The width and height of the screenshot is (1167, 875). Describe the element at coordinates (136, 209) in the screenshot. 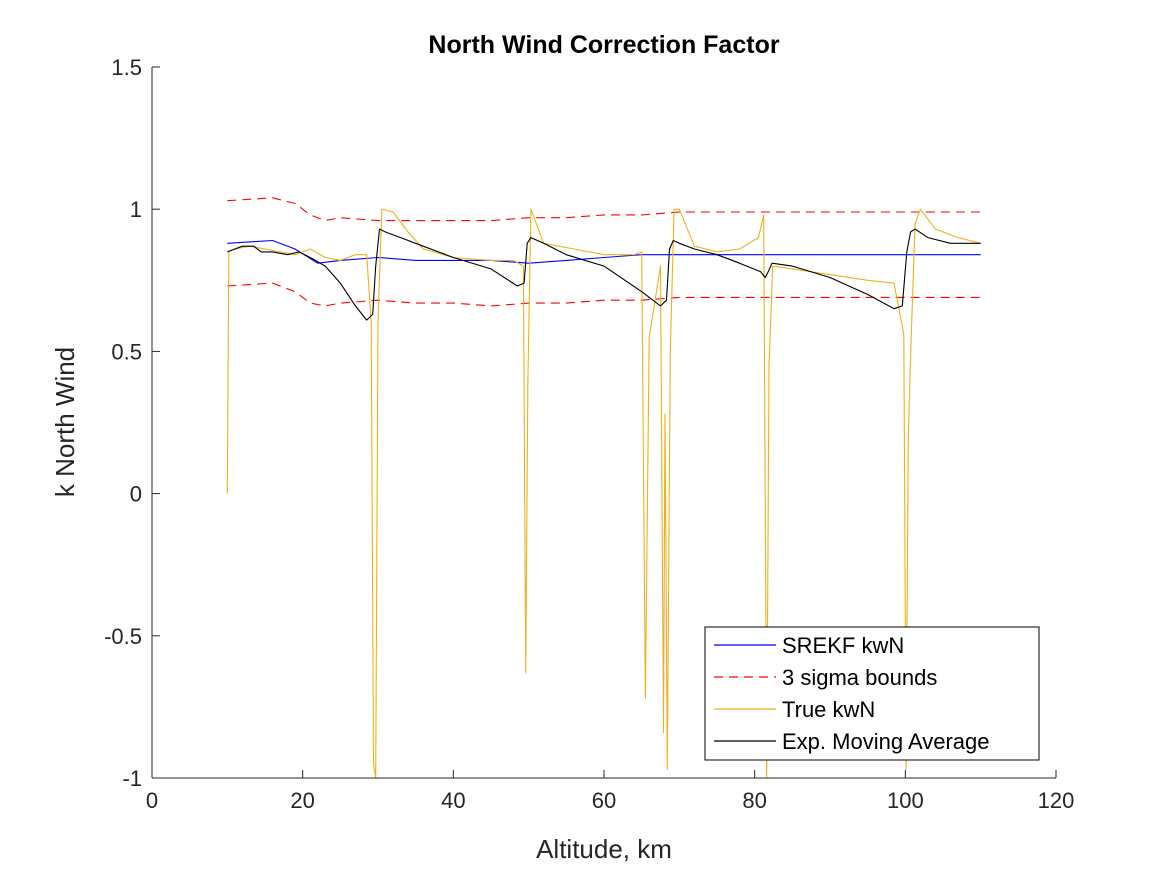

I see `y-tick-label: 1` at that location.